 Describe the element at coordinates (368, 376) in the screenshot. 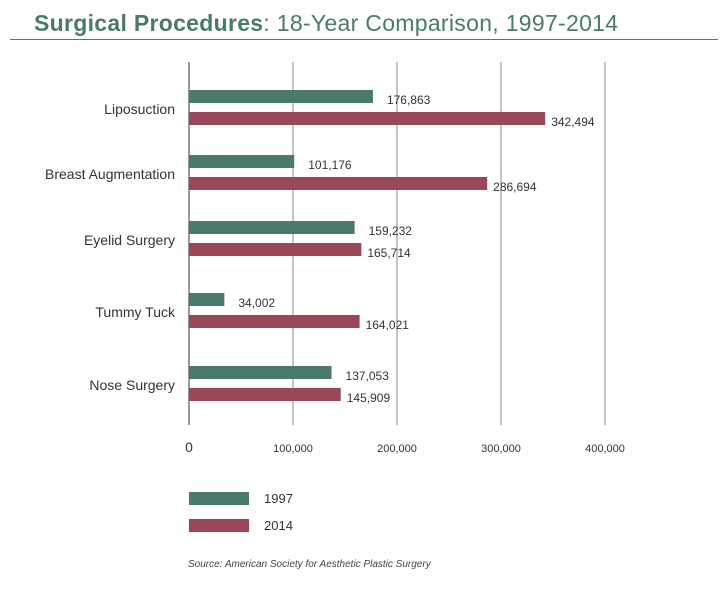

I see `data-label-1997: 137,053` at that location.